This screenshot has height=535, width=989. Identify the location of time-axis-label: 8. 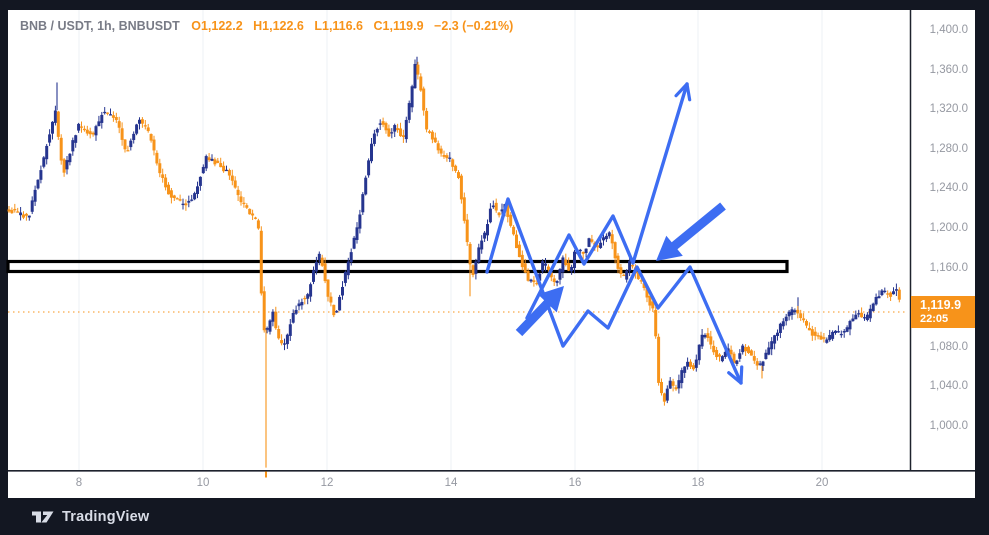
(79, 483).